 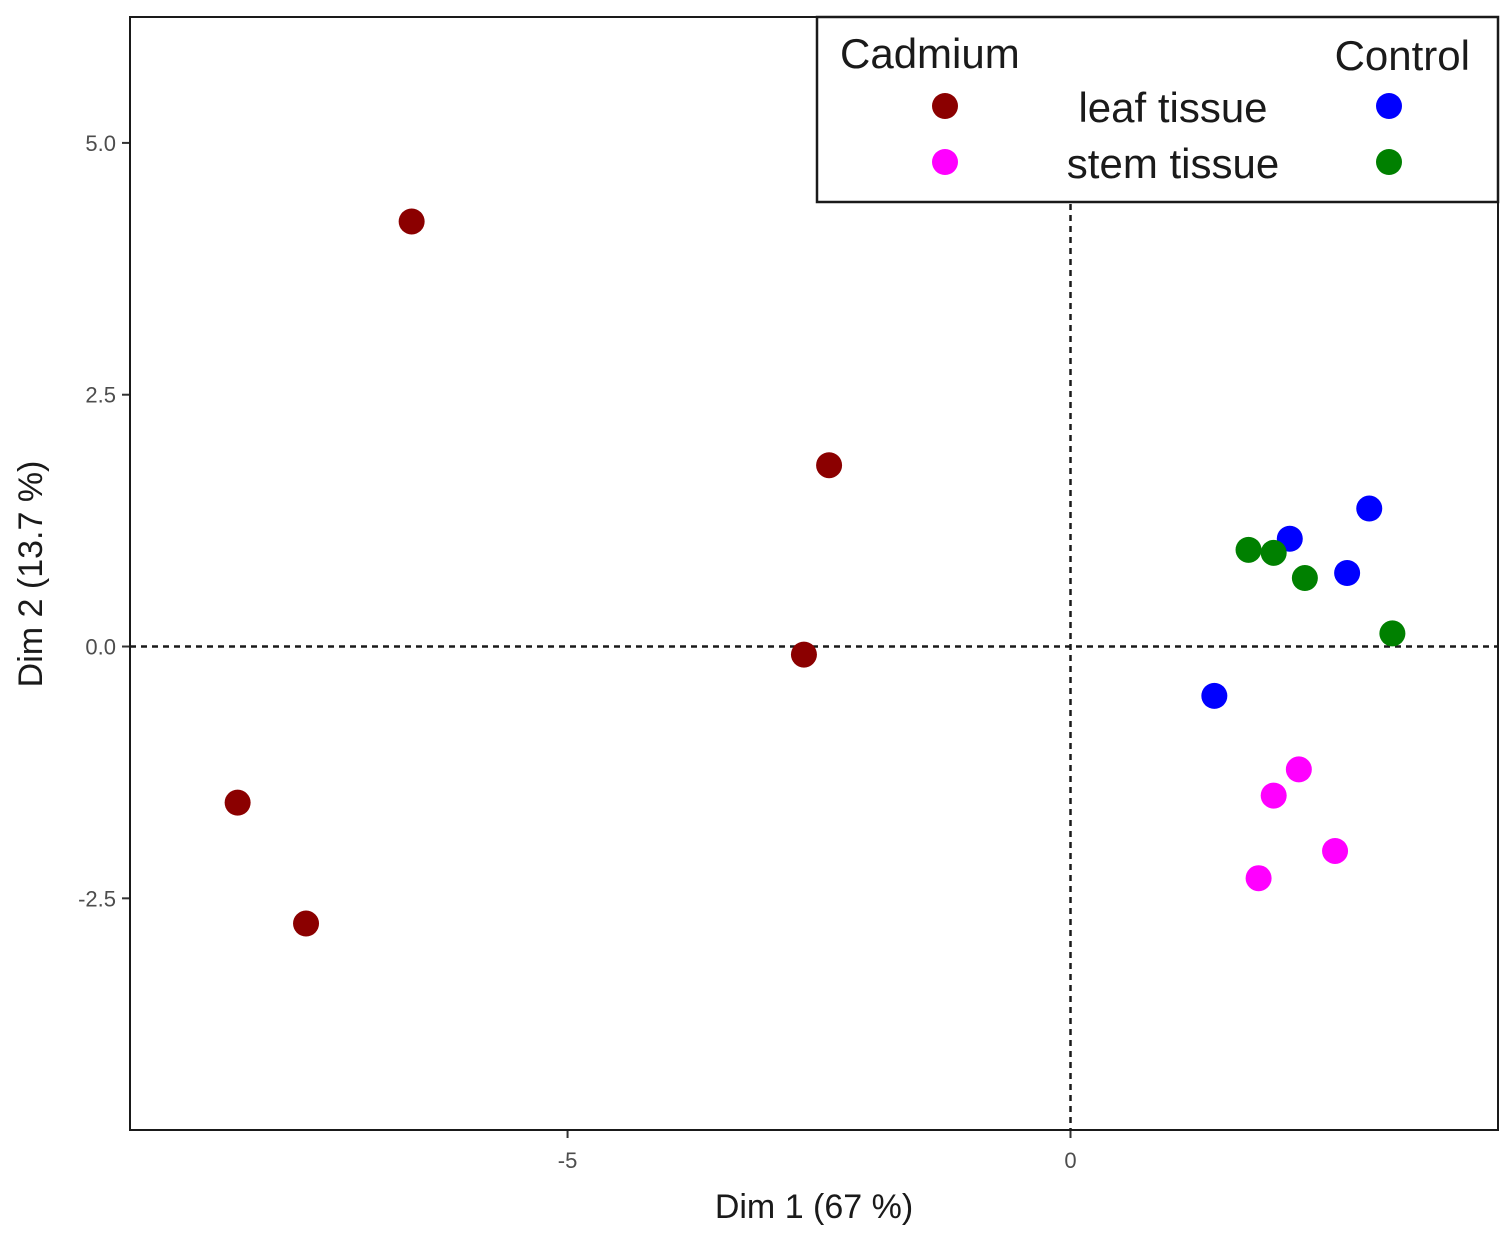 What do you see at coordinates (1389, 106) in the screenshot?
I see `legend-marker-control-leaf` at bounding box center [1389, 106].